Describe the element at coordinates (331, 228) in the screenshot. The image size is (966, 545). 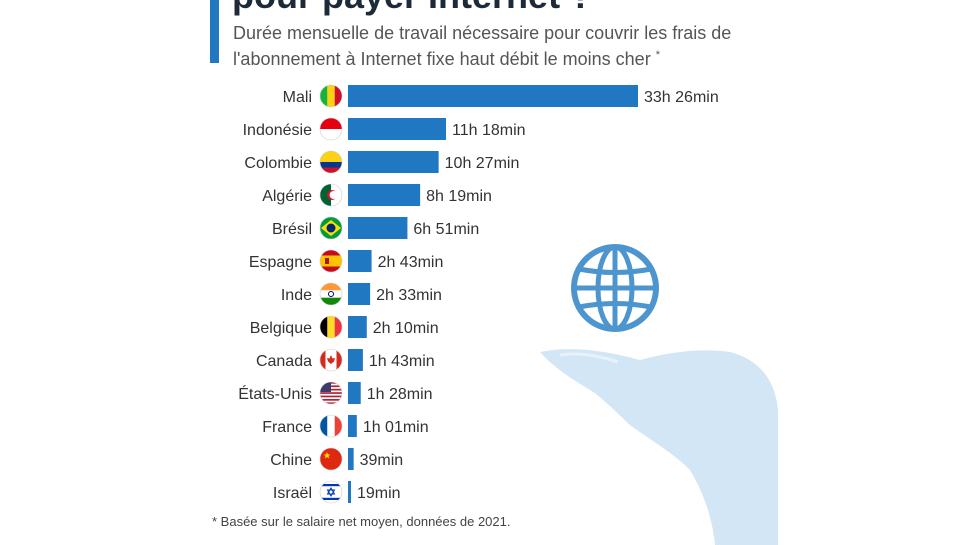
I see `brazil-flag-icon` at that location.